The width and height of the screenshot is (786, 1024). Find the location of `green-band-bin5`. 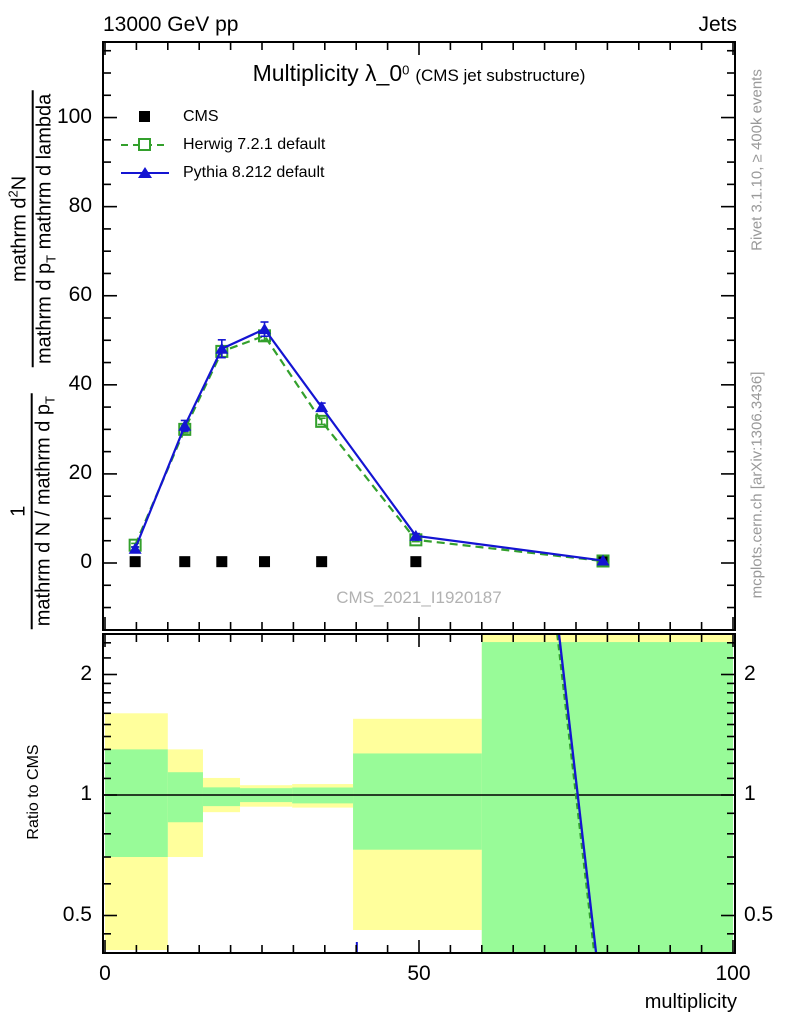

green-band-bin5 is located at coordinates (417, 801).